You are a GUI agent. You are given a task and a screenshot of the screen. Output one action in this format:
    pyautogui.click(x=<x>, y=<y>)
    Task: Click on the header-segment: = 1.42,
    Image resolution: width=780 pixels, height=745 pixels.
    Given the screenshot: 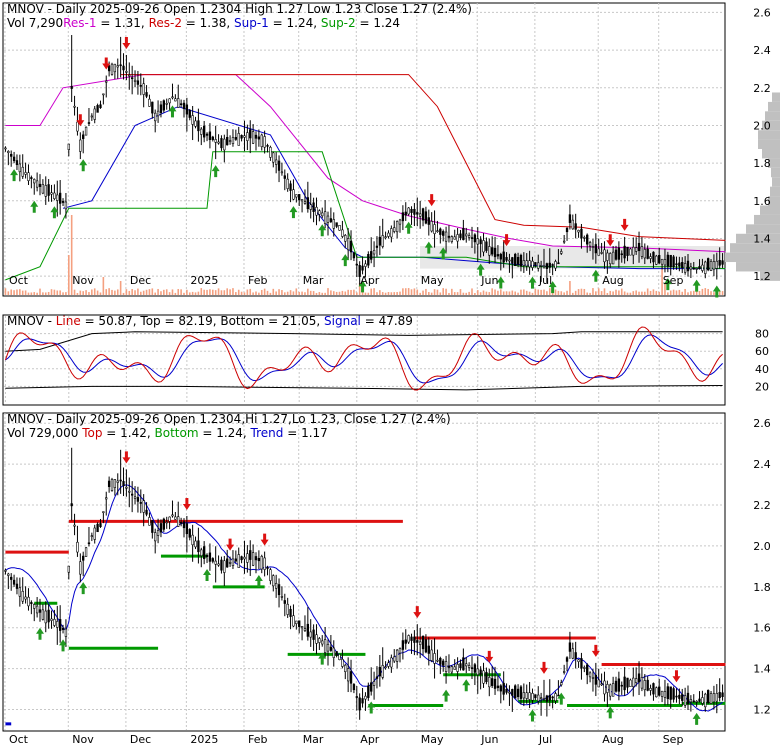 What is the action you would take?
    pyautogui.click(x=128, y=433)
    